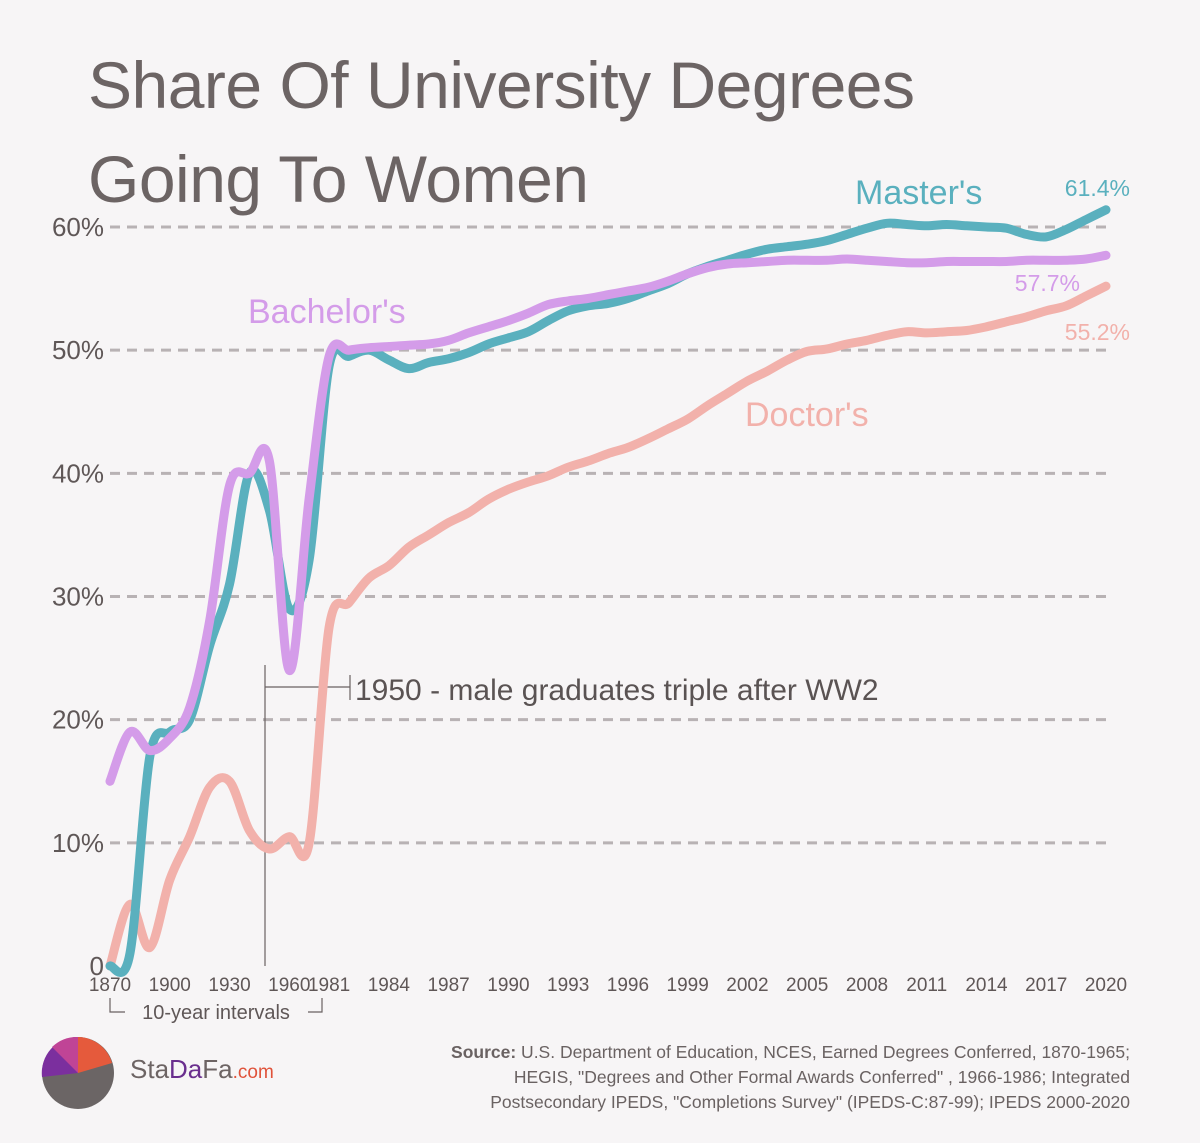  I want to click on stadafa-logo, so click(77, 1072).